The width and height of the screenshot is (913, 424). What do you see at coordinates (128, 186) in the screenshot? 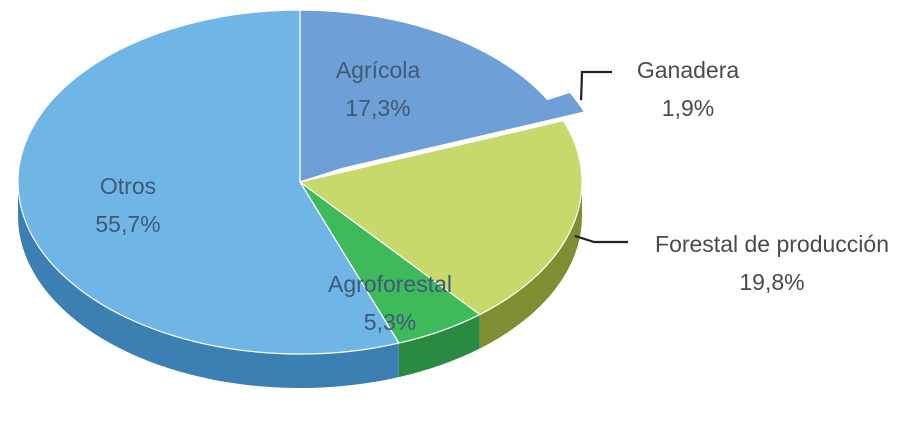
I see `slice-label-otros: Otros` at bounding box center [128, 186].